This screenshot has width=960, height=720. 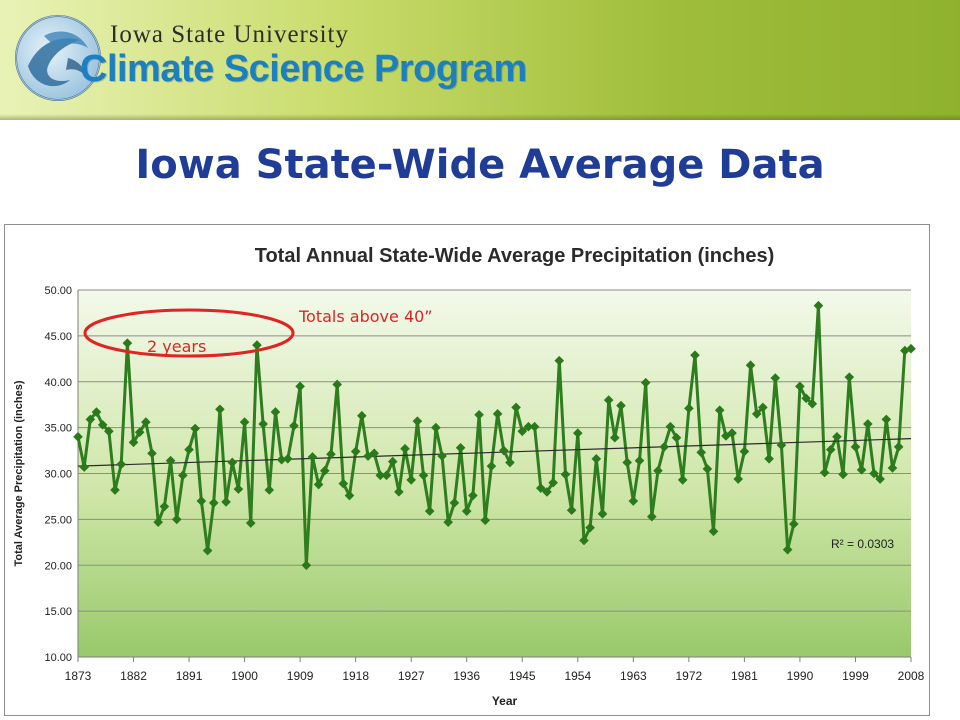 What do you see at coordinates (633, 676) in the screenshot?
I see `x-tick-label: 1963` at bounding box center [633, 676].